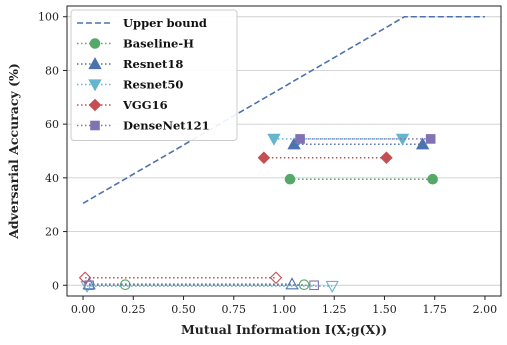 Image resolution: width=507 pixels, height=345 pixels. Describe the element at coordinates (13, 151) in the screenshot. I see `y-axis-label: Adversarial Accuracy (%)` at that location.